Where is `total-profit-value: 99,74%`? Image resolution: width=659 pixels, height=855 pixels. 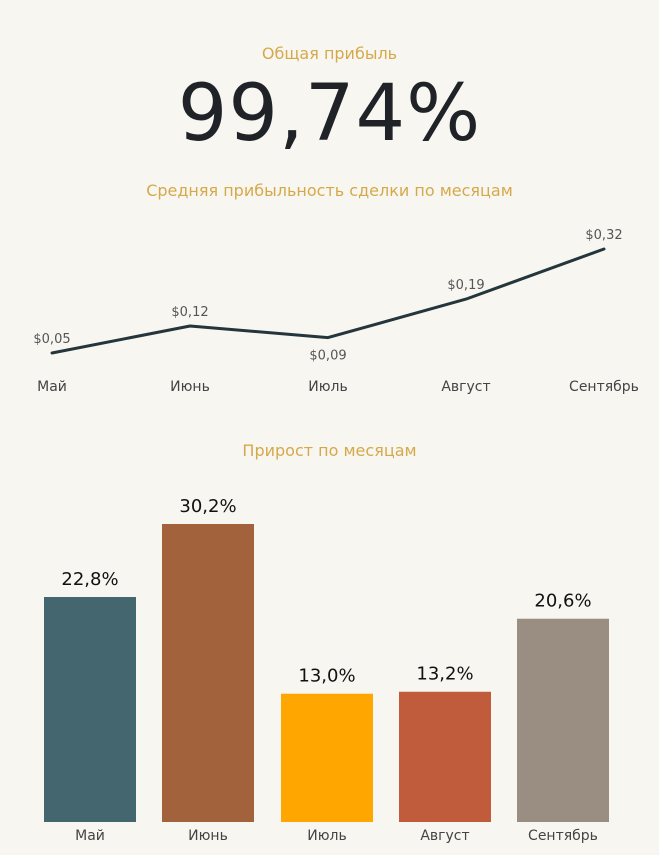
total-profit-value: 99,74% is located at coordinates (329, 114).